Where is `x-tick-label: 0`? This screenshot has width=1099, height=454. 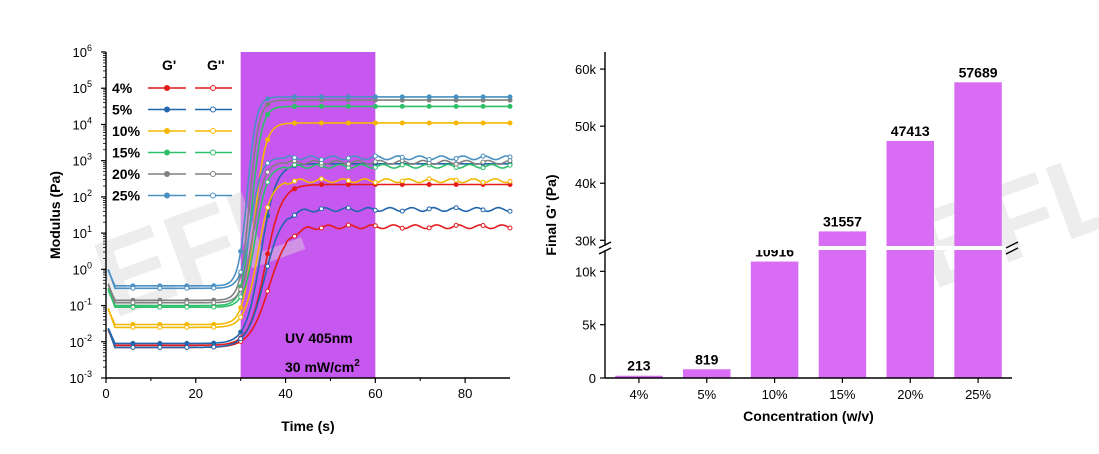 x-tick-label: 0 is located at coordinates (105, 393).